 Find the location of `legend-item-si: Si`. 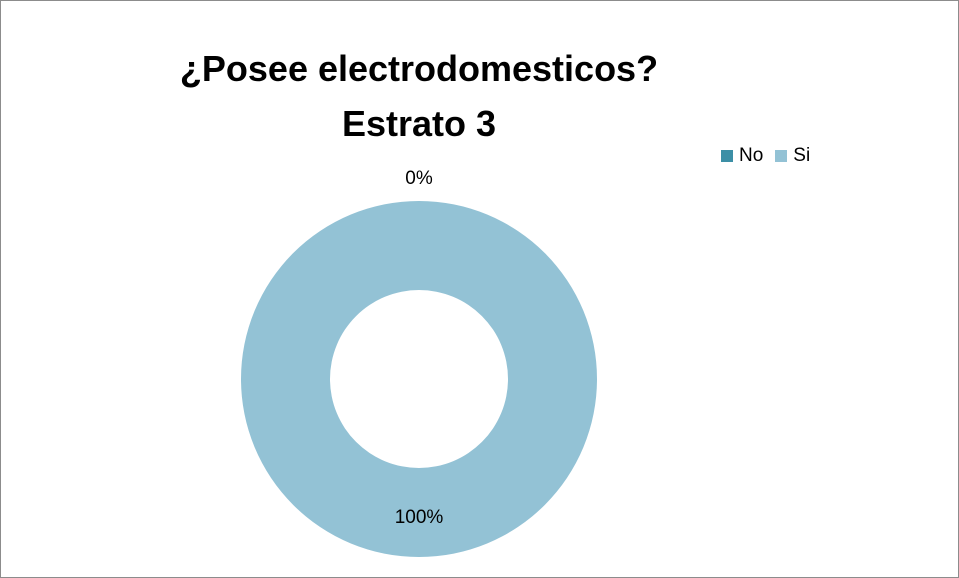

legend-item-si: Si is located at coordinates (792, 156).